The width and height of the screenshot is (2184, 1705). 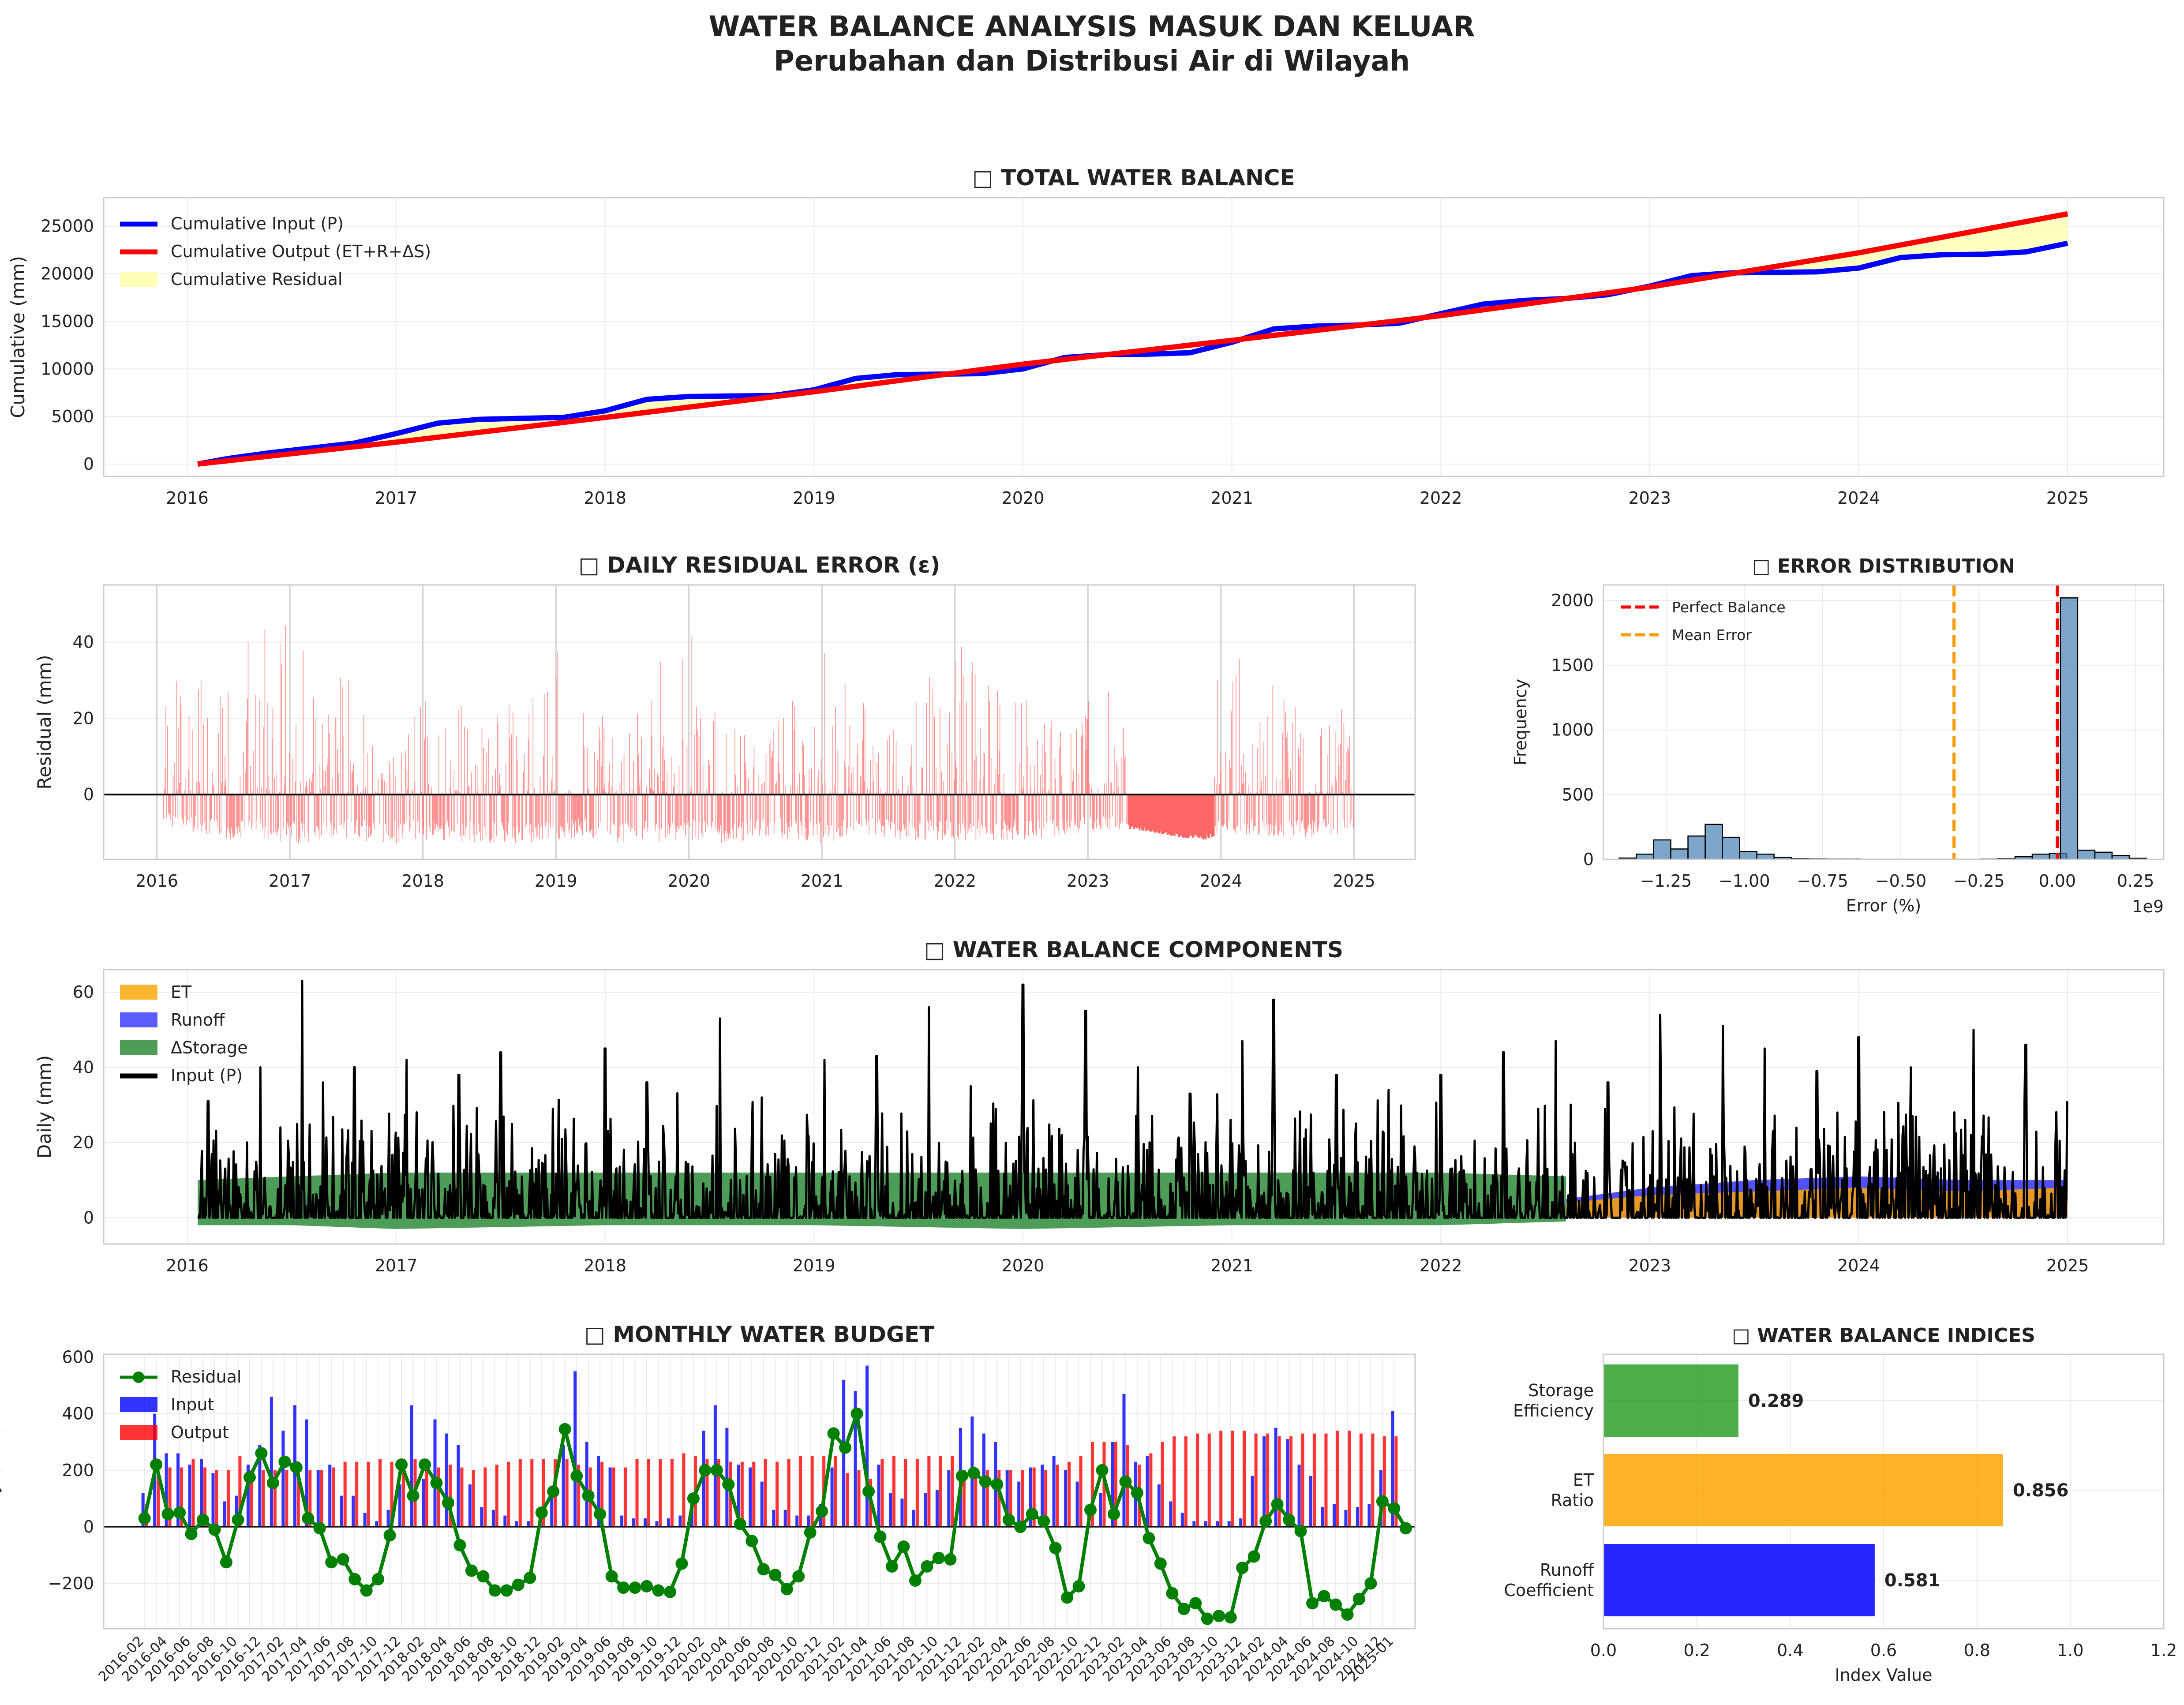 What do you see at coordinates (83, 642) in the screenshot?
I see `y-tick-label: 40` at bounding box center [83, 642].